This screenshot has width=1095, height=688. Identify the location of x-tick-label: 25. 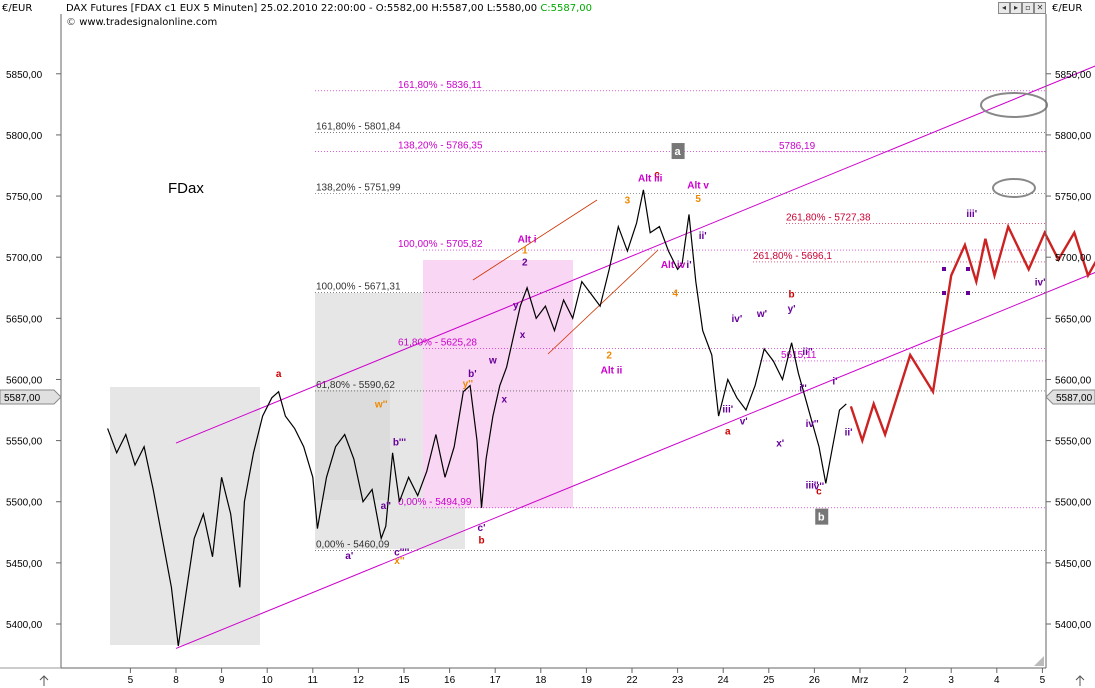
(769, 680).